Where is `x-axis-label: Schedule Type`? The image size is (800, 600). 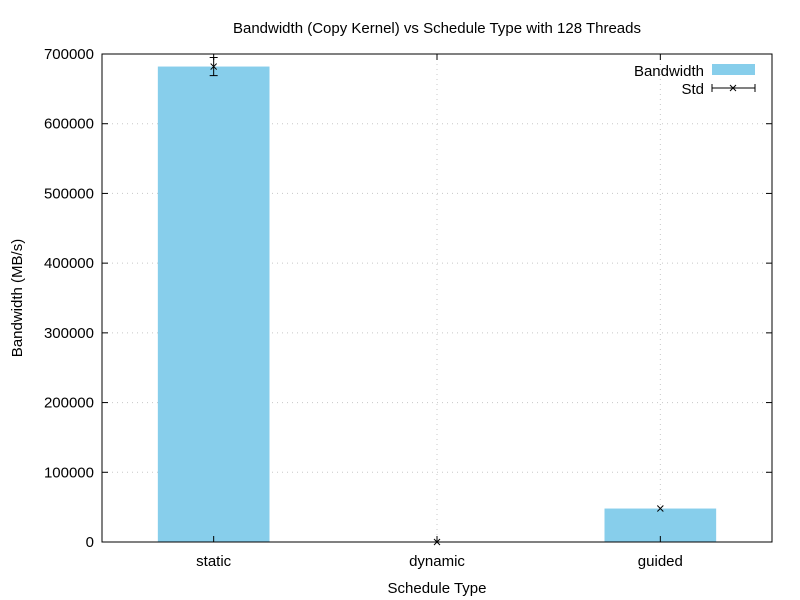
x-axis-label: Schedule Type is located at coordinates (437, 588).